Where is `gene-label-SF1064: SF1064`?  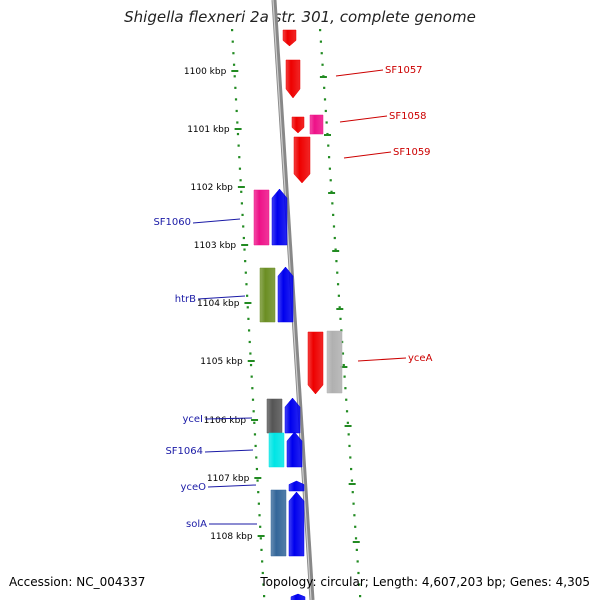
gene-label-SF1064: SF1064 is located at coordinates (184, 451).